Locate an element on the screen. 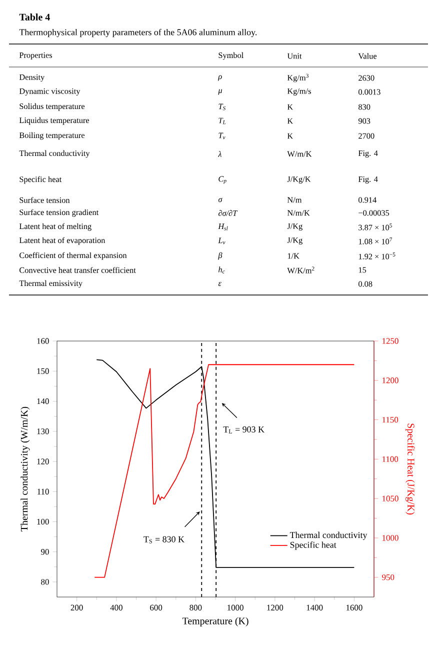 The image size is (443, 647). text: Coefficient of thermal expansion is located at coordinates (73, 256).